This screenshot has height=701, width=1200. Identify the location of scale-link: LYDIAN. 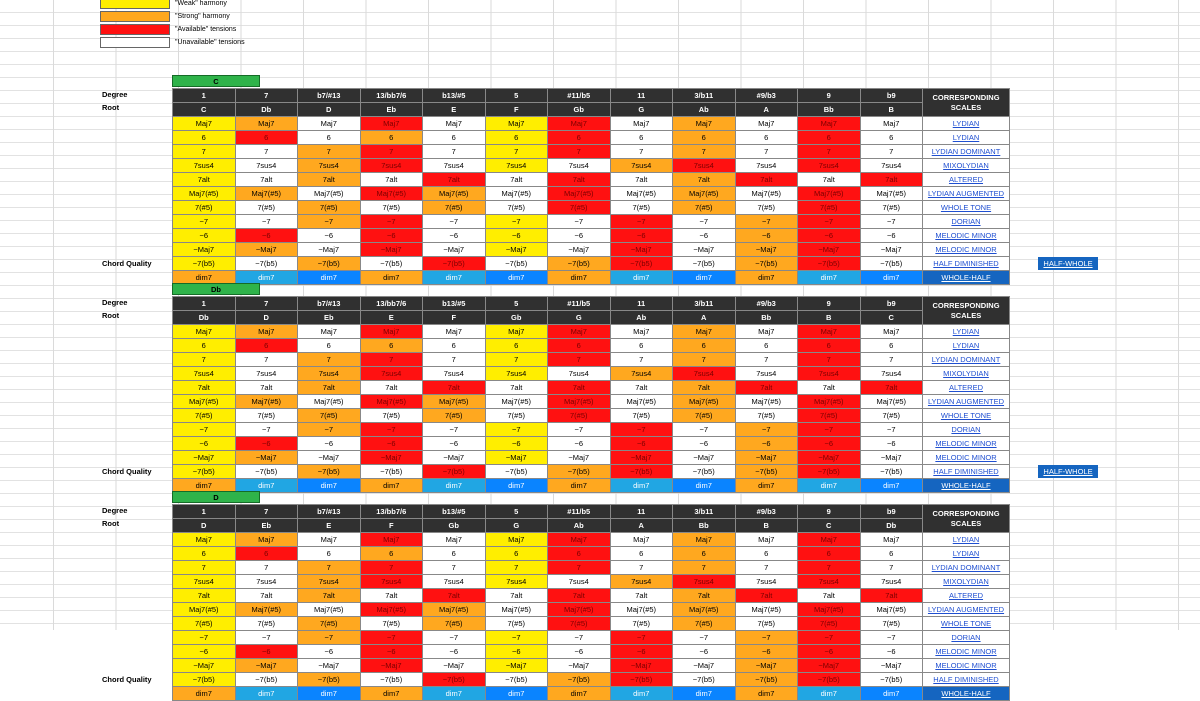
(966, 137).